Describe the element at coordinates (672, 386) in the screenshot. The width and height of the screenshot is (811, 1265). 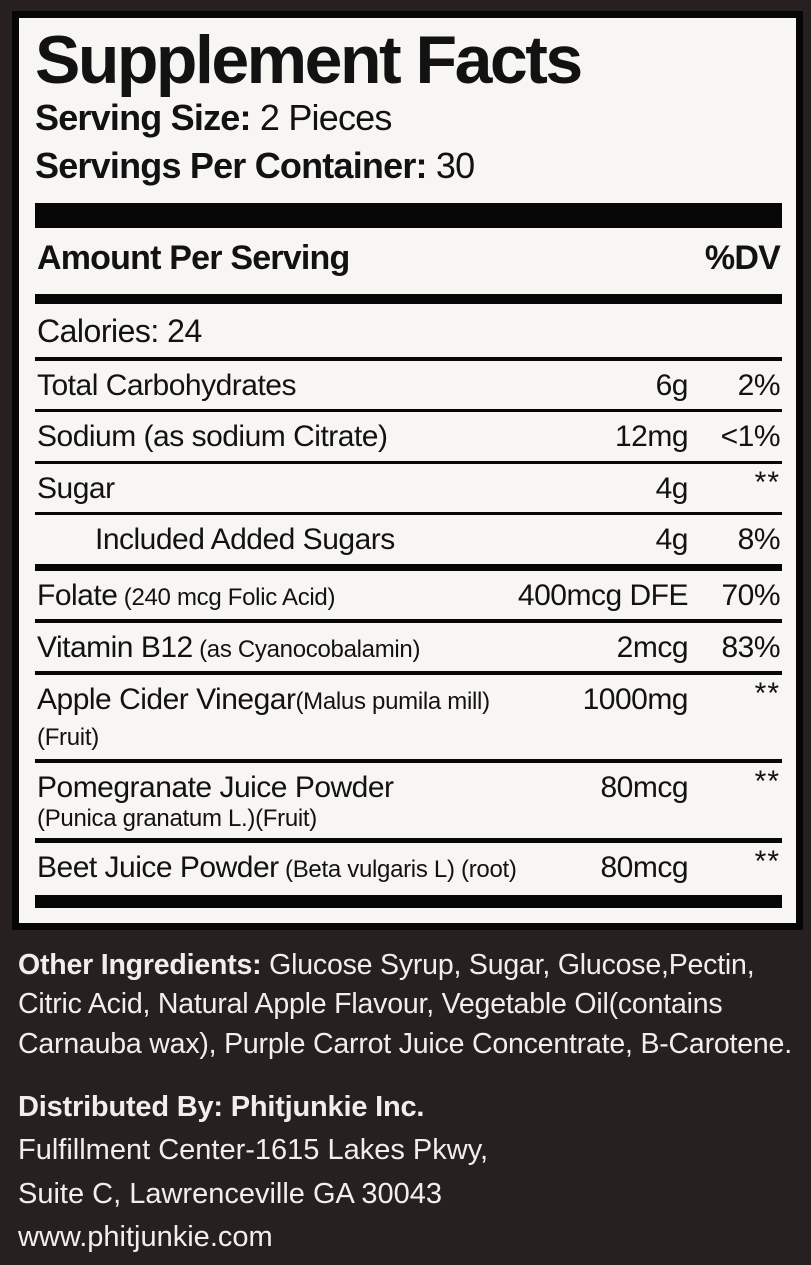
I see `nutrient-amount: 6g` at that location.